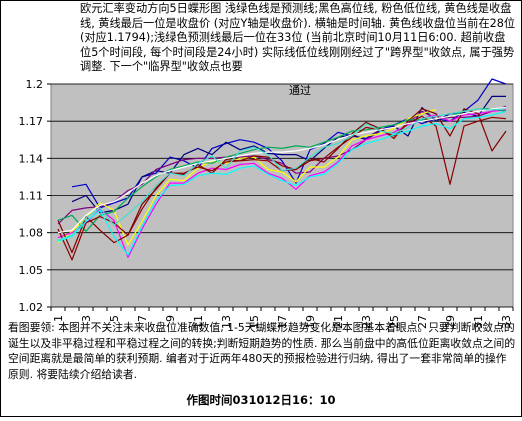 The width and height of the screenshot is (522, 421). I want to click on x-tick-label: 19, so click(310, 322).